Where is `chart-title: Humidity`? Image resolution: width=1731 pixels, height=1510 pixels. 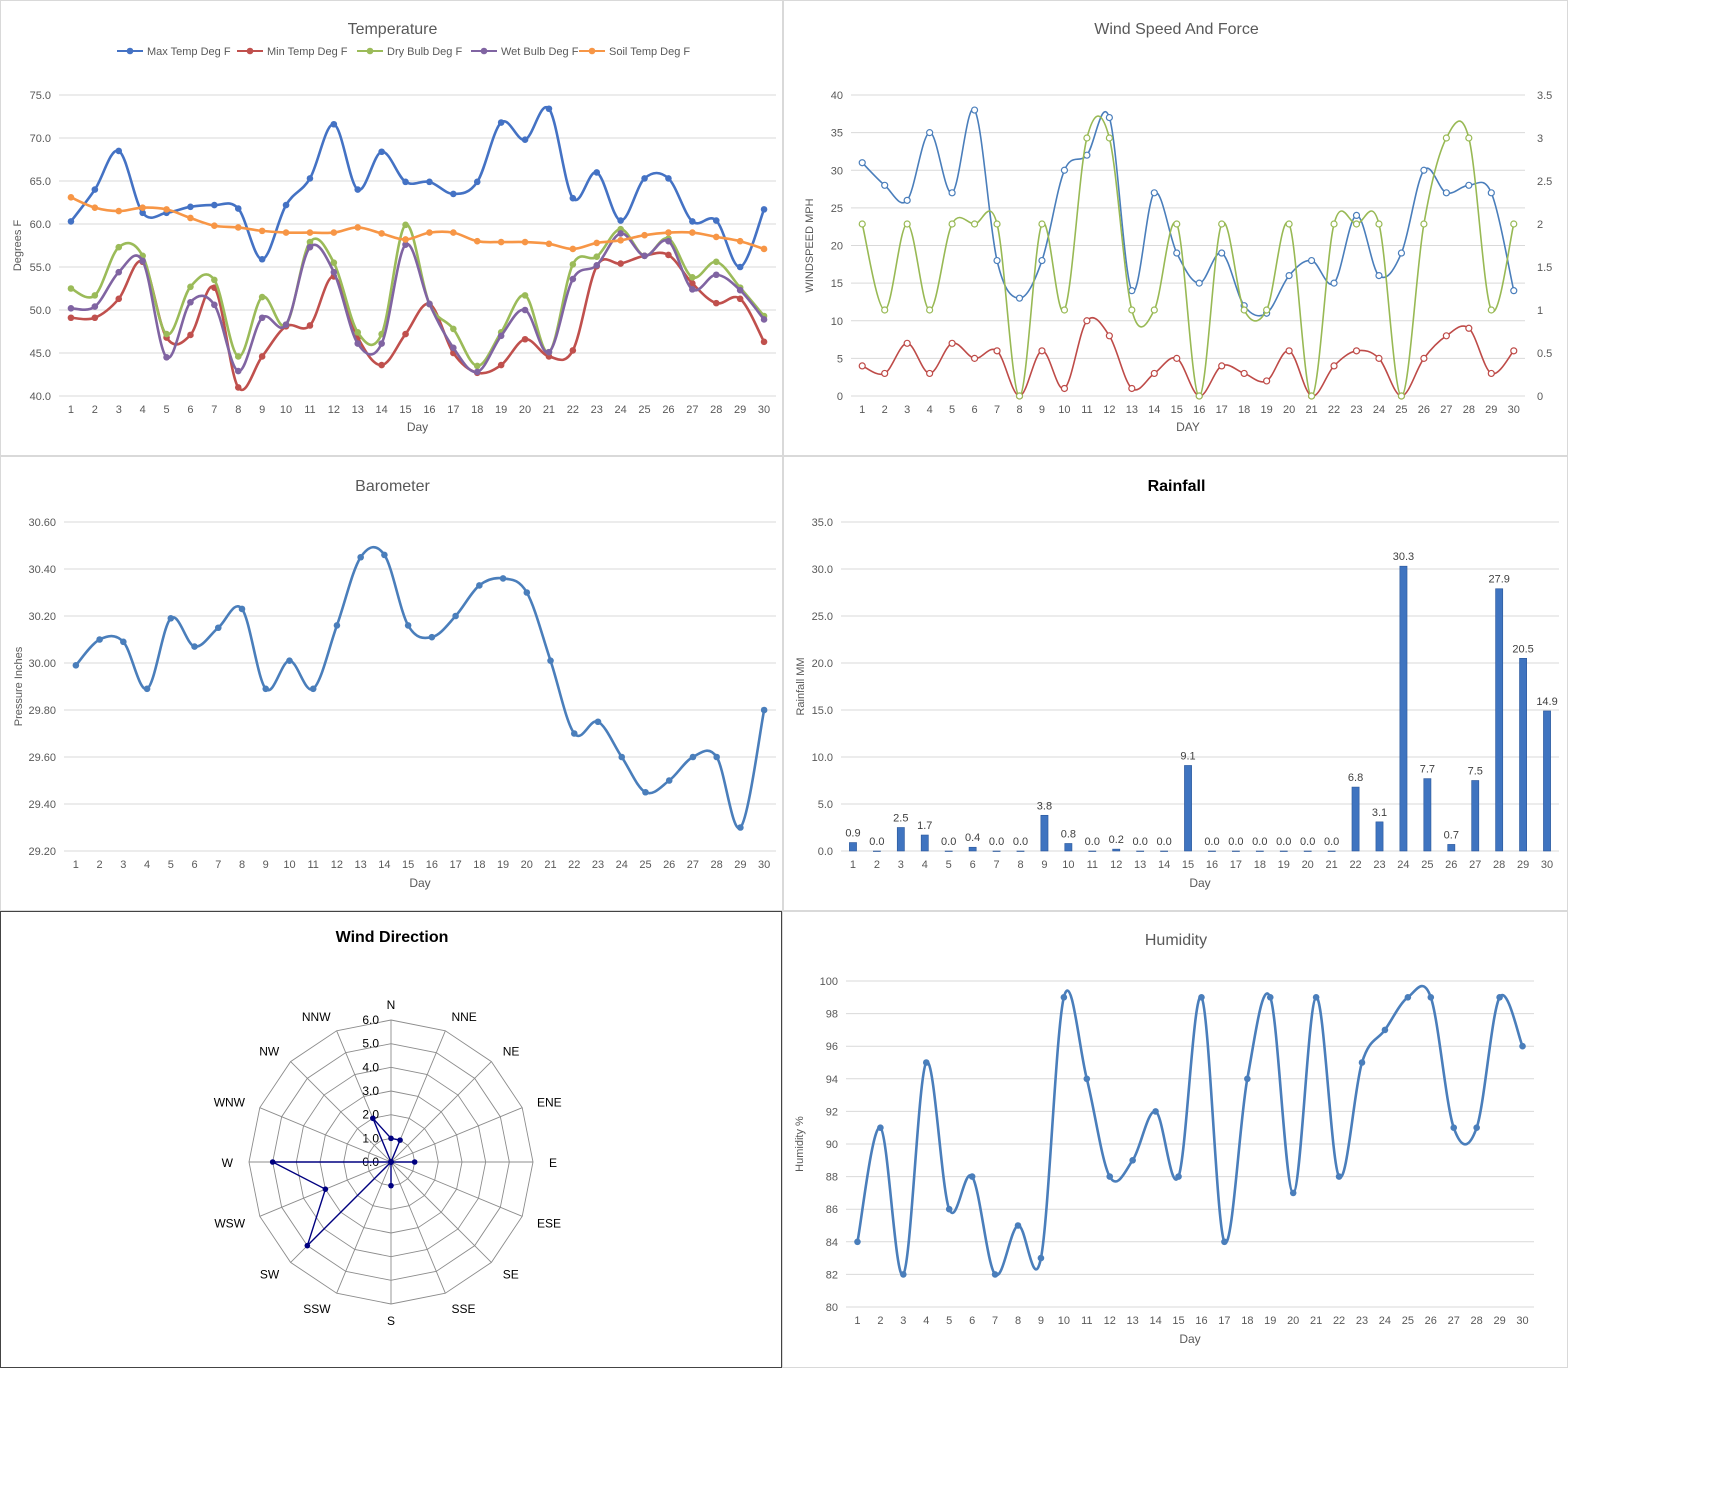 chart-title: Humidity is located at coordinates (1176, 940).